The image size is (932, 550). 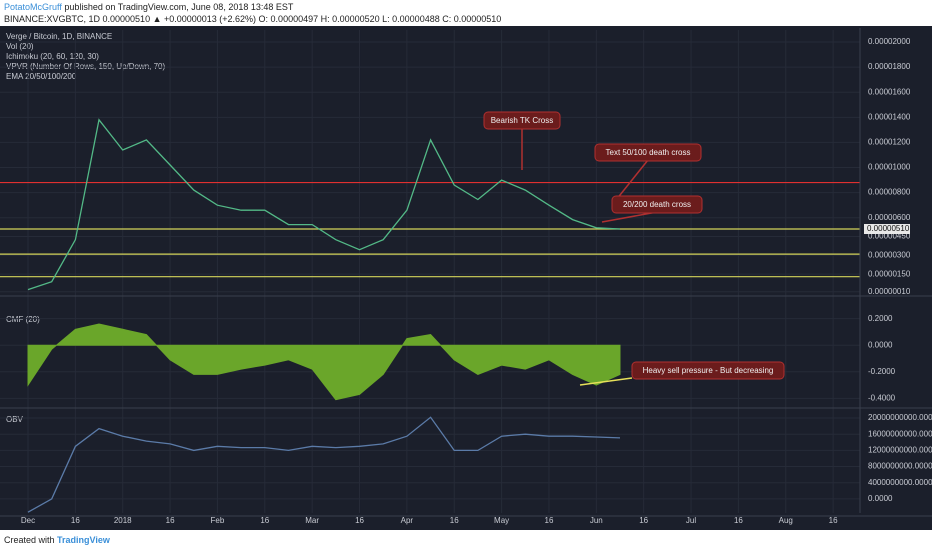 I want to click on footer: Created with TradingView, so click(x=57, y=540).